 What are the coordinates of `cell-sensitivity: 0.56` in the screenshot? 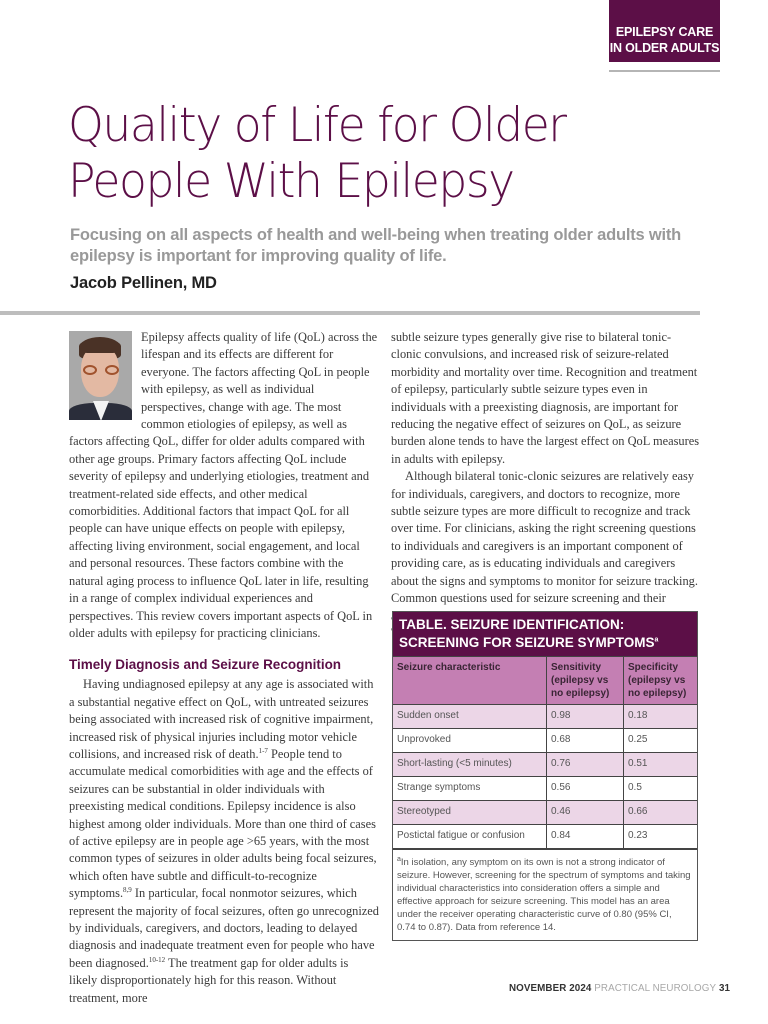 It's located at (585, 788).